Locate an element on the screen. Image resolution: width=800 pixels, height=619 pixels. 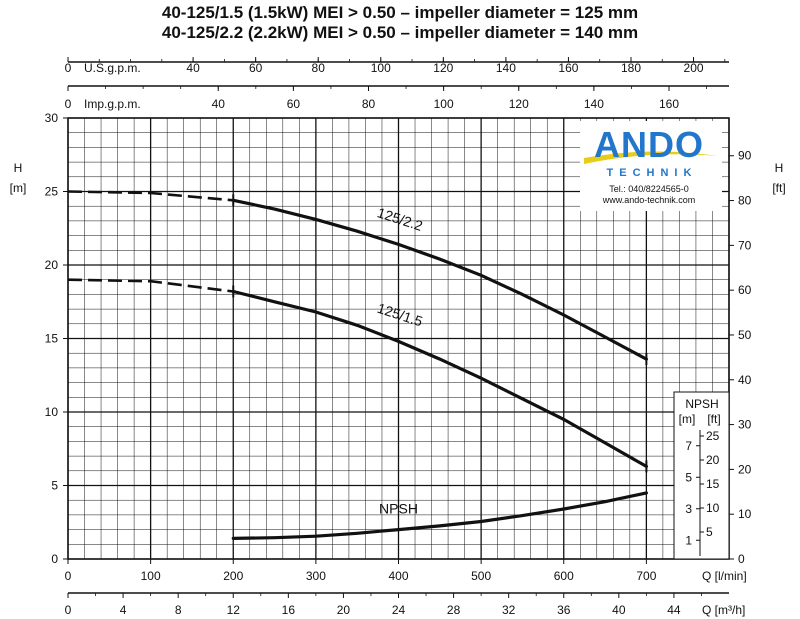
series-125-2-2-dashed-line is located at coordinates (150, 196).